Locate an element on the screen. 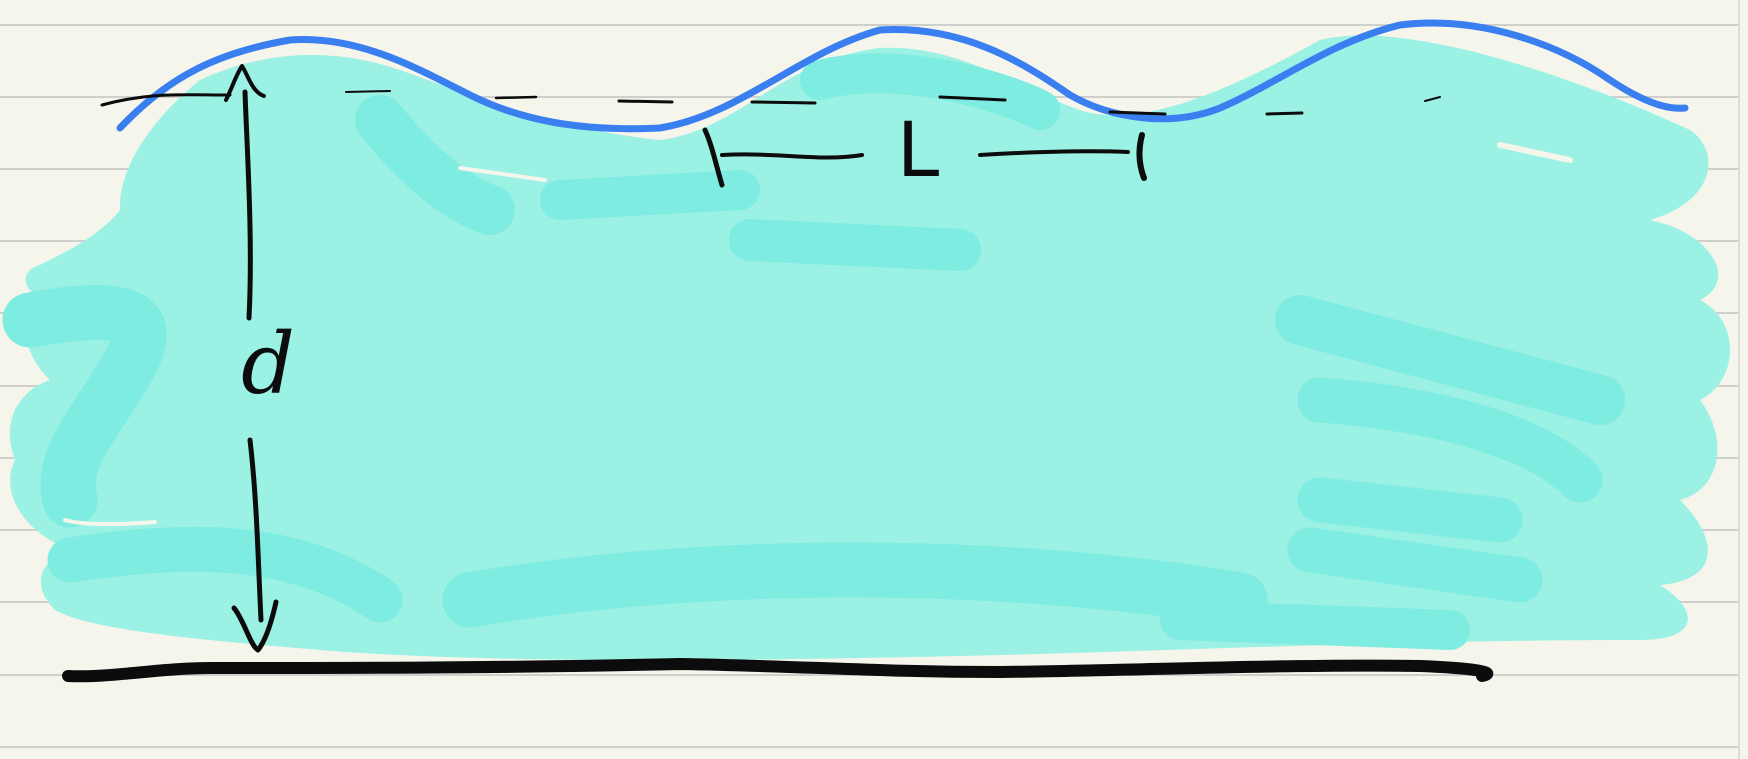 The height and width of the screenshot is (759, 1748). seabed-line is located at coordinates (778, 670).